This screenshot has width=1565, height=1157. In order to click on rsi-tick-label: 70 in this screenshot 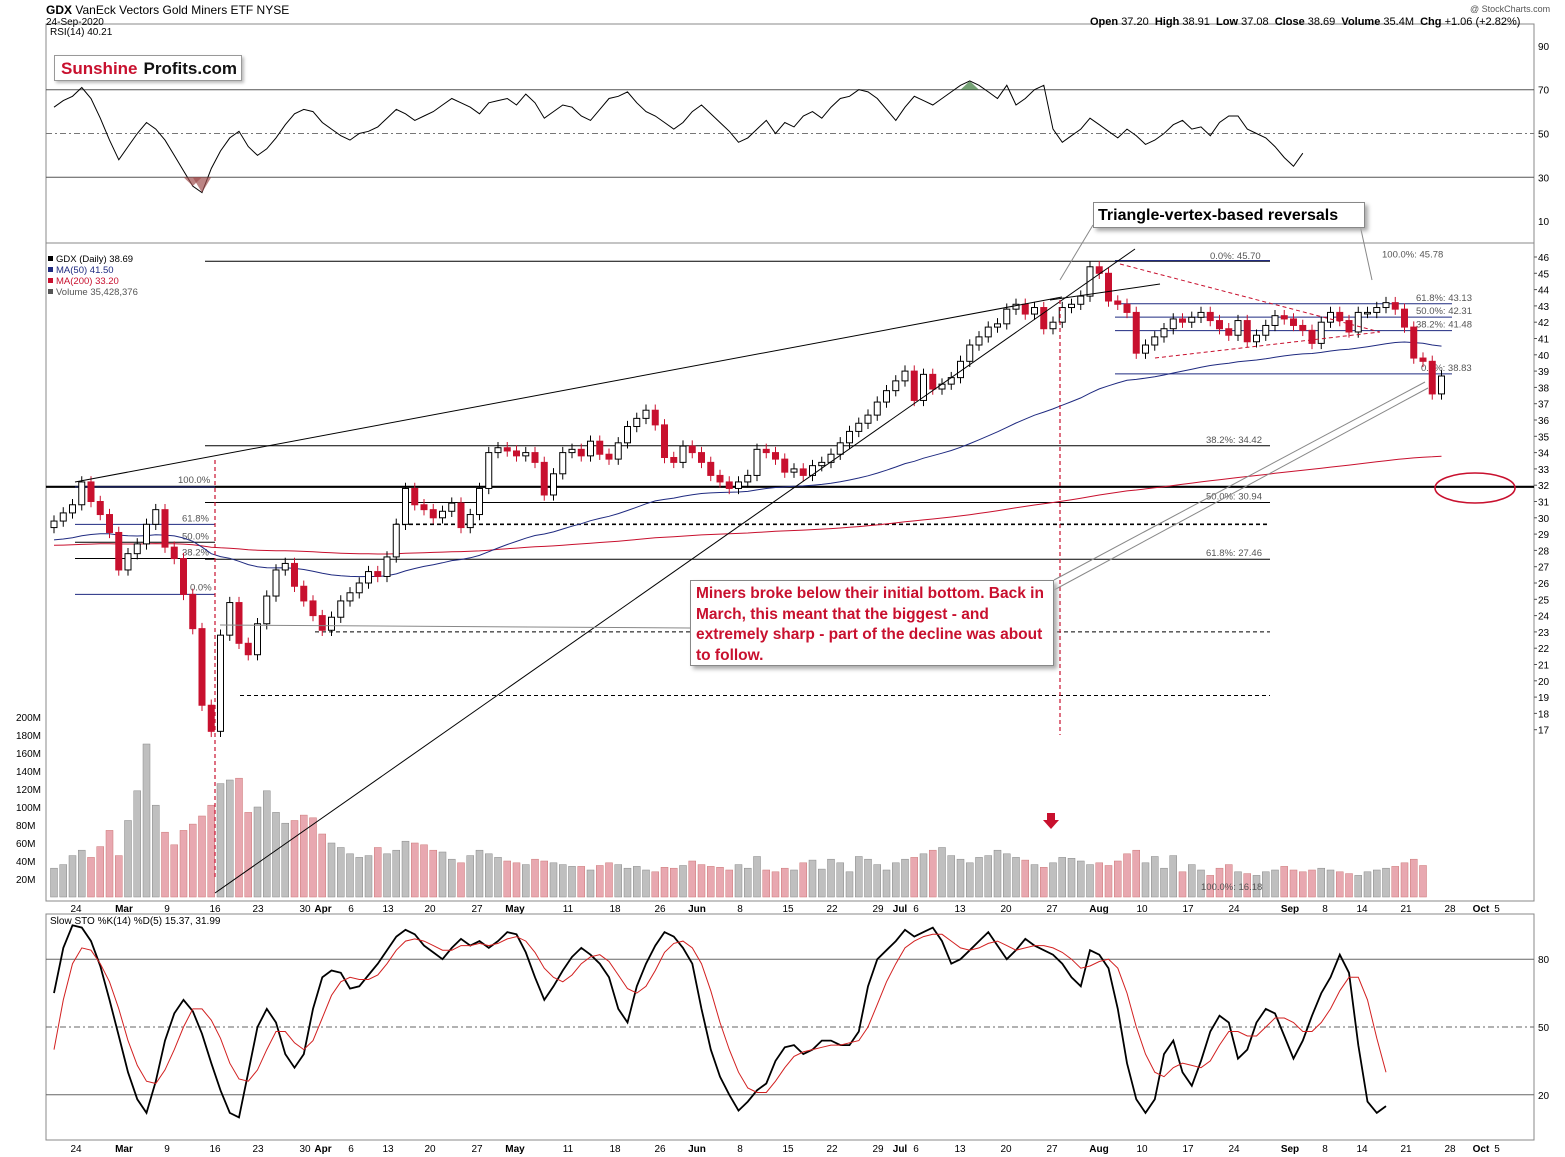, I will do `click(1544, 91)`.